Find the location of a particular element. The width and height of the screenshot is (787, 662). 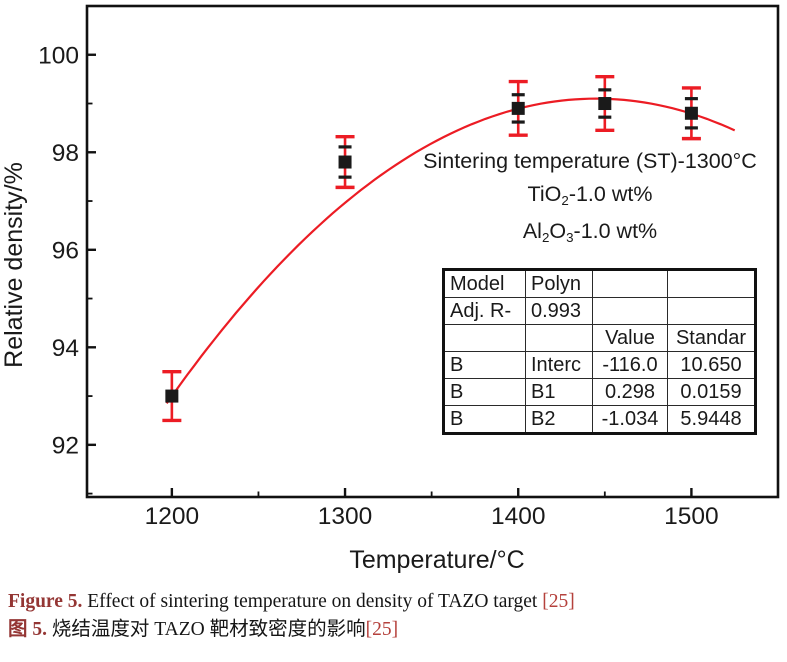

y-tick-label: 92 is located at coordinates (65, 445).